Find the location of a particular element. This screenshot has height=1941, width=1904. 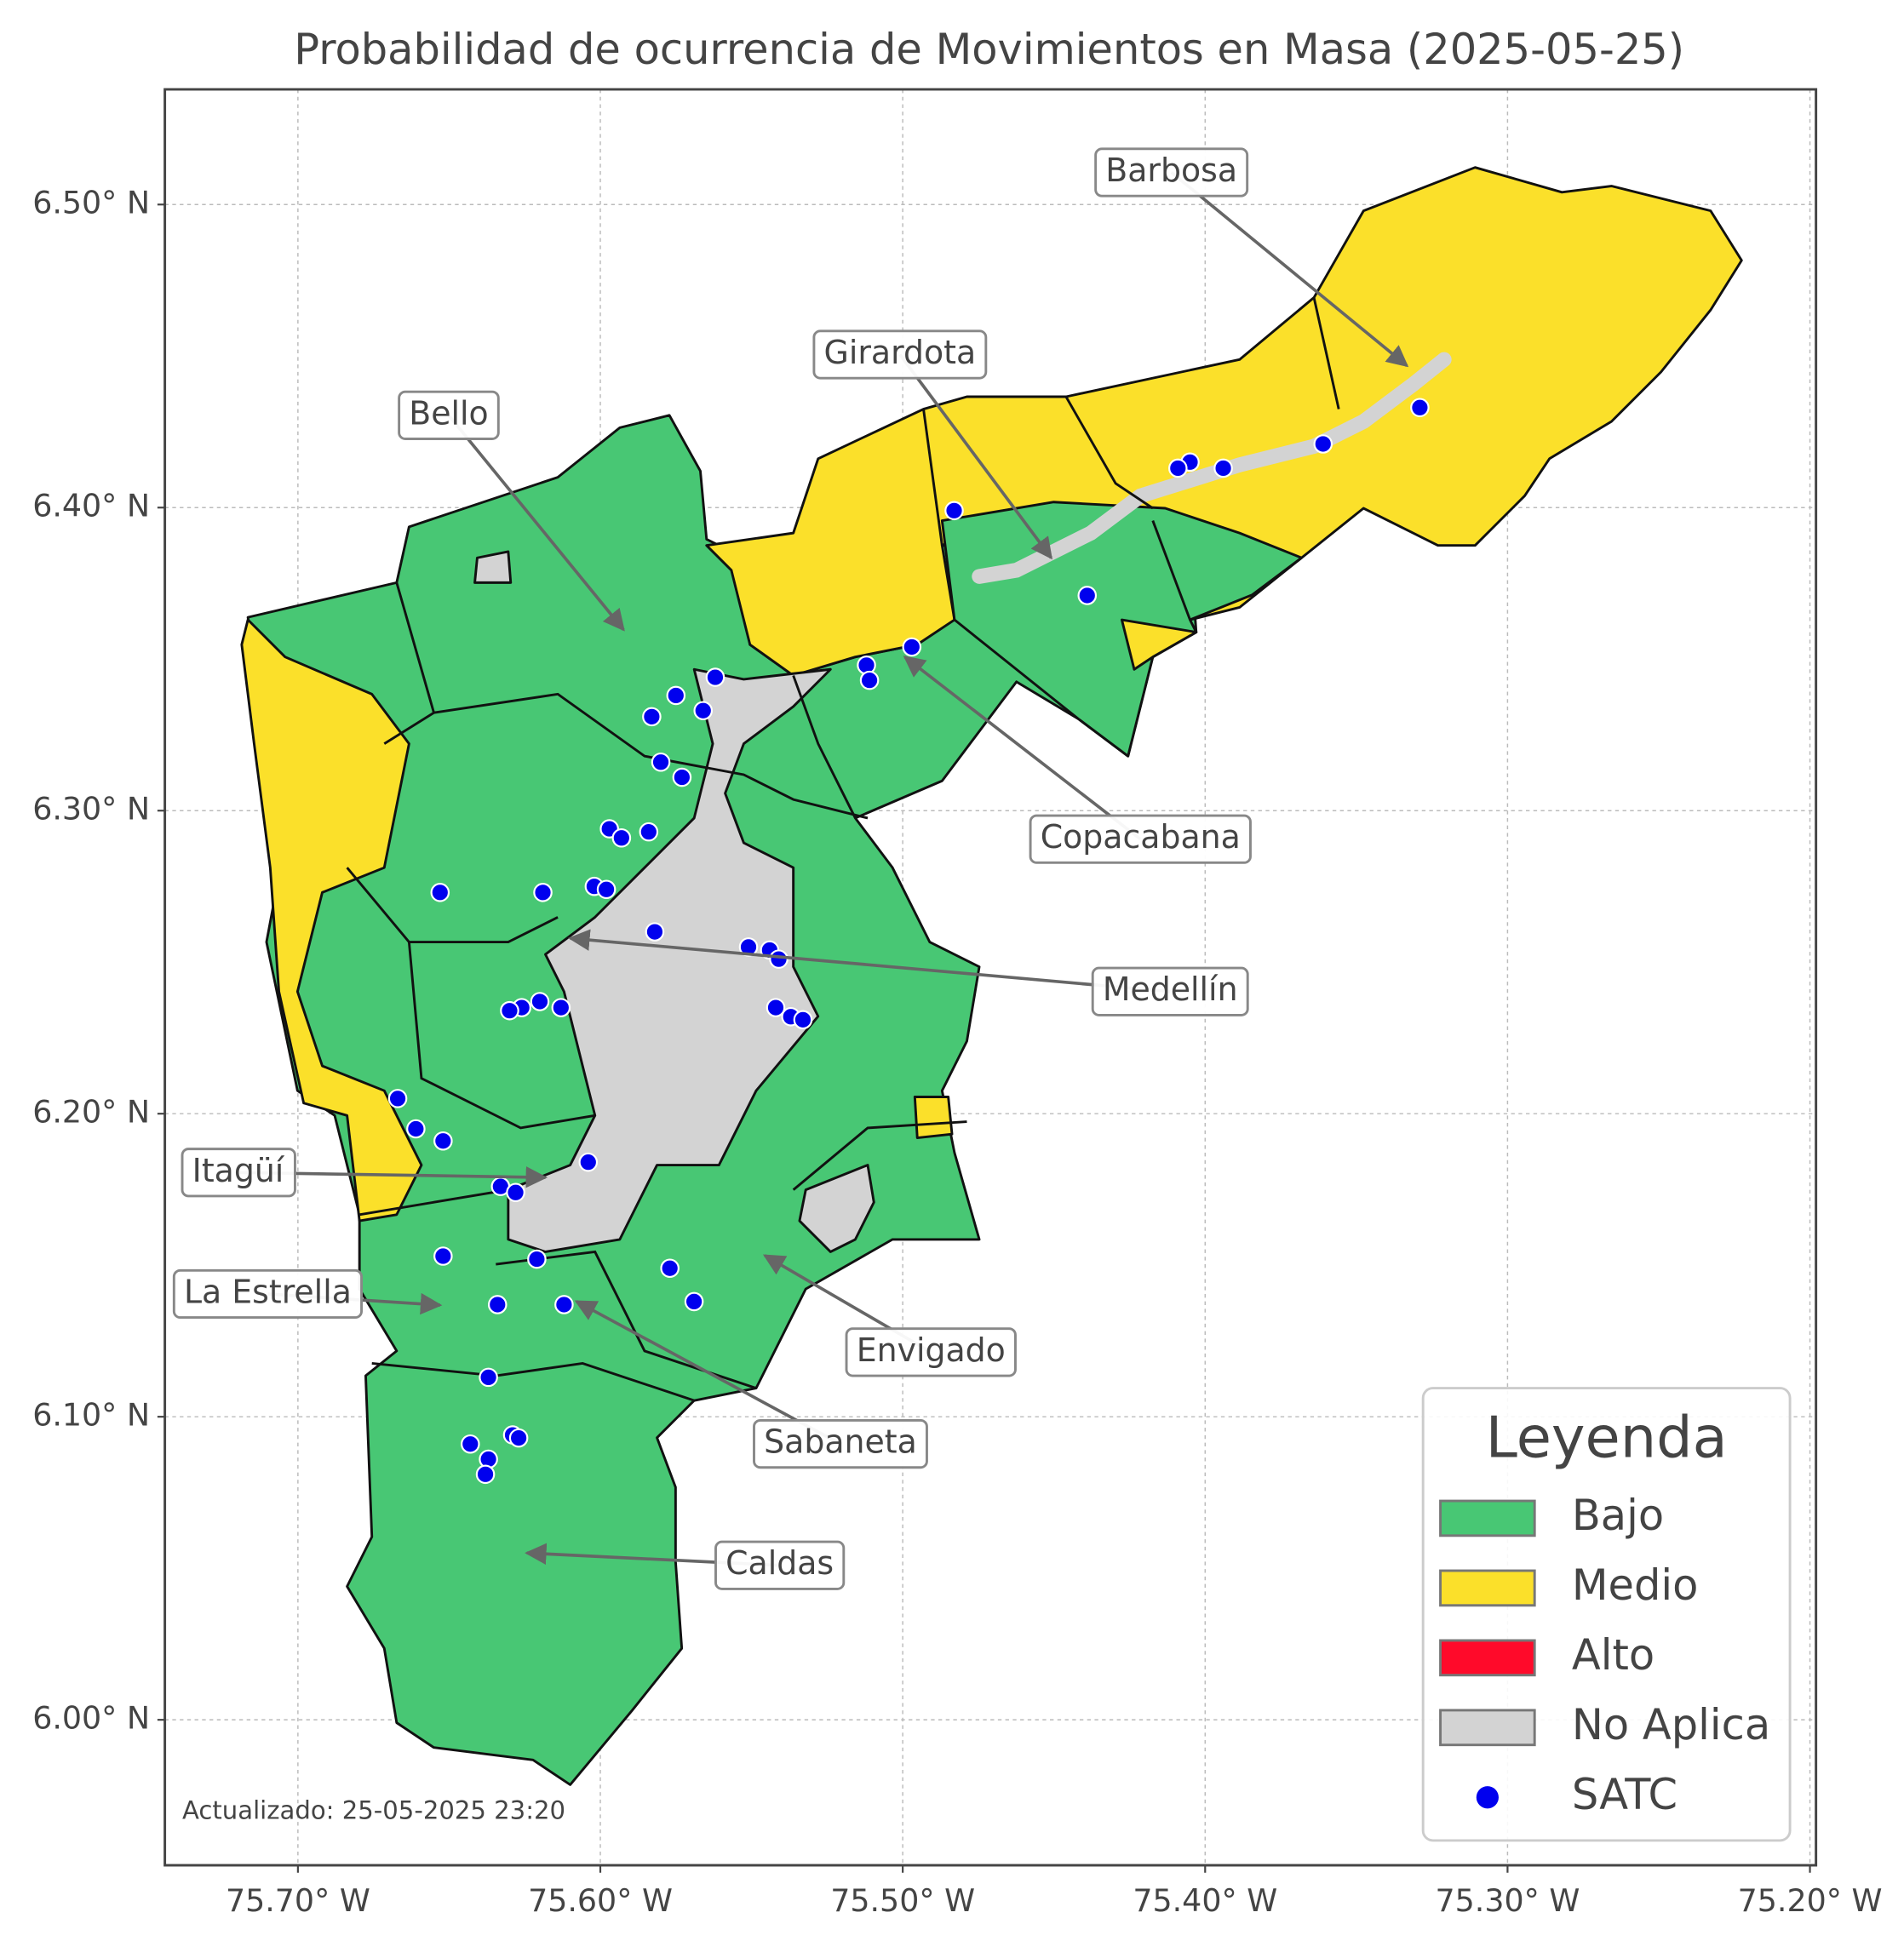

legend: Leyenda Bajo Medio Alto No Aplica SATC is located at coordinates (1606, 1614).